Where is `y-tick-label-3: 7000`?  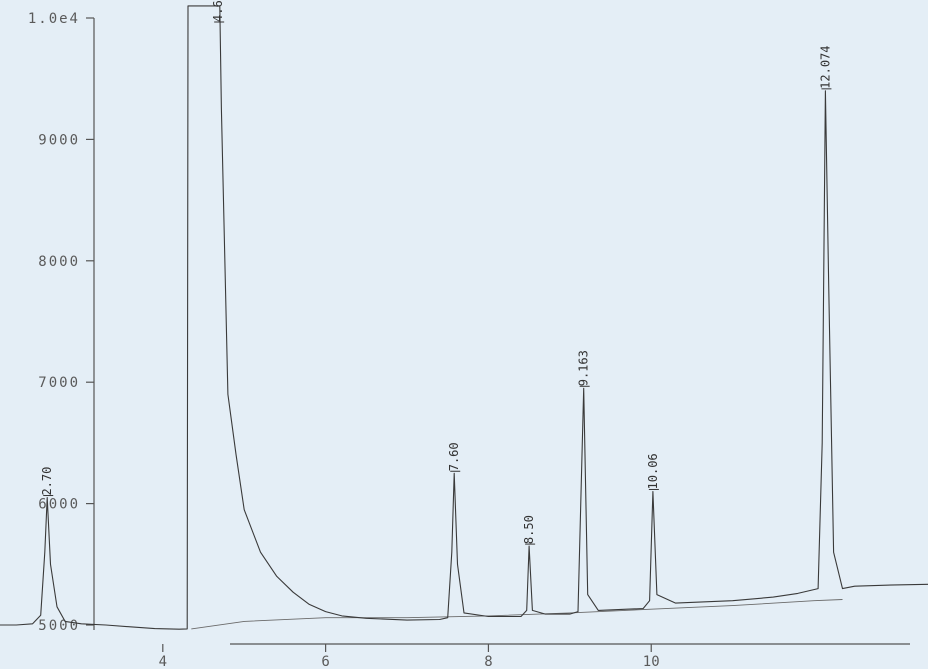
y-tick-label-3: 7000 is located at coordinates (59, 383).